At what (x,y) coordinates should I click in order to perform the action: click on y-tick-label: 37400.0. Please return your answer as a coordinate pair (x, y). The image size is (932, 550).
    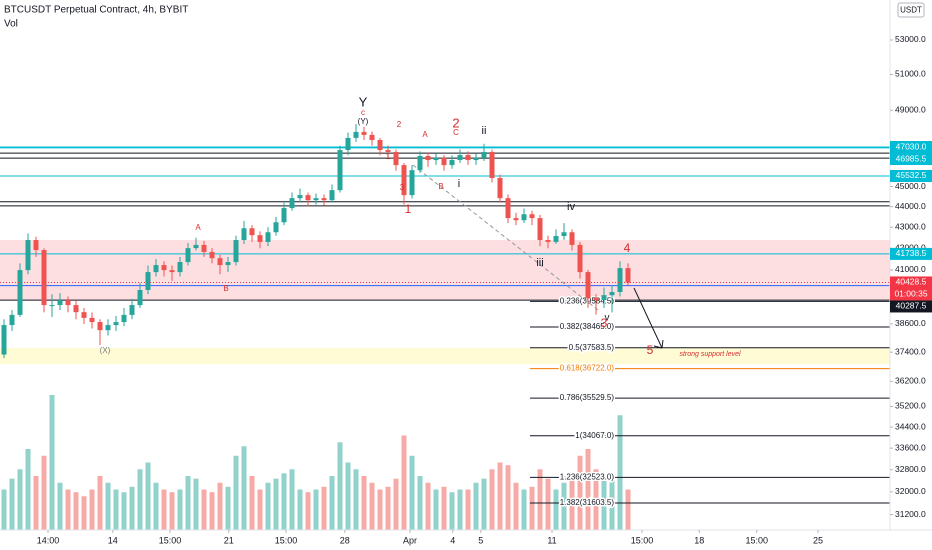
    Looking at the image, I should click on (910, 351).